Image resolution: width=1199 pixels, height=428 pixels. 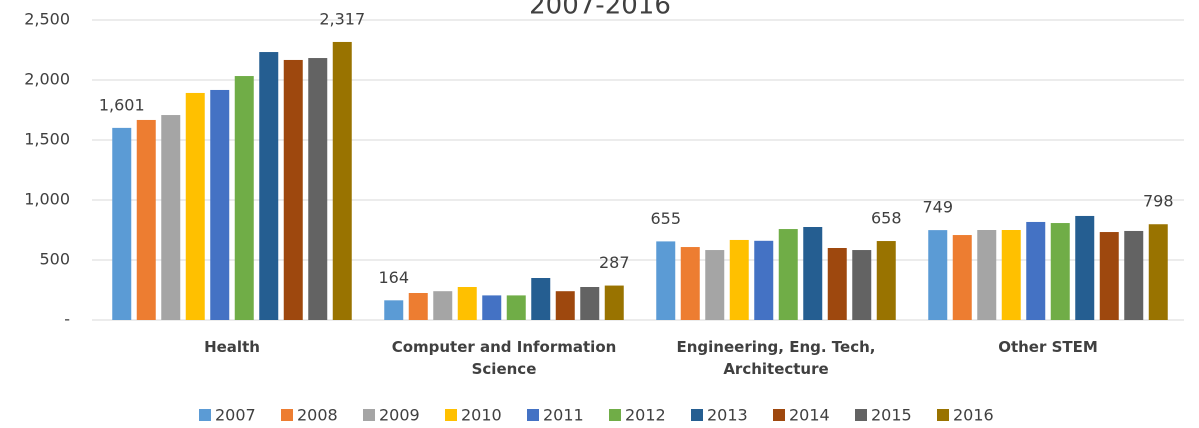 What do you see at coordinates (645, 415) in the screenshot?
I see `legend-label: 2012` at bounding box center [645, 415].